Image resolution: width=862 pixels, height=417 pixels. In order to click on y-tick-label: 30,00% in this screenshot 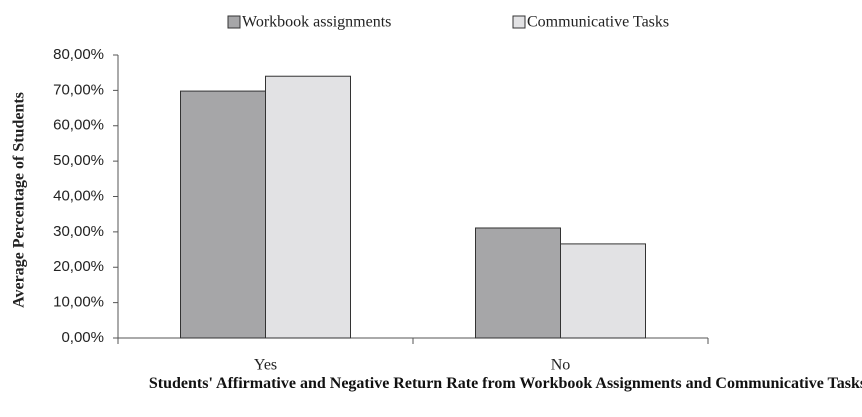, I will do `click(78, 231)`.